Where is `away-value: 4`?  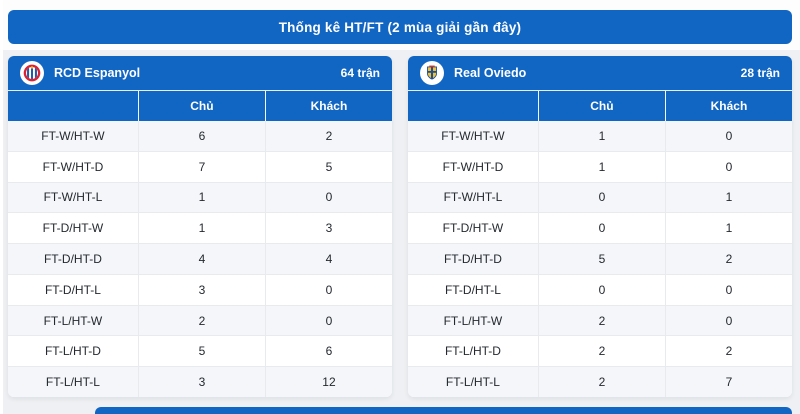
away-value: 4 is located at coordinates (328, 259).